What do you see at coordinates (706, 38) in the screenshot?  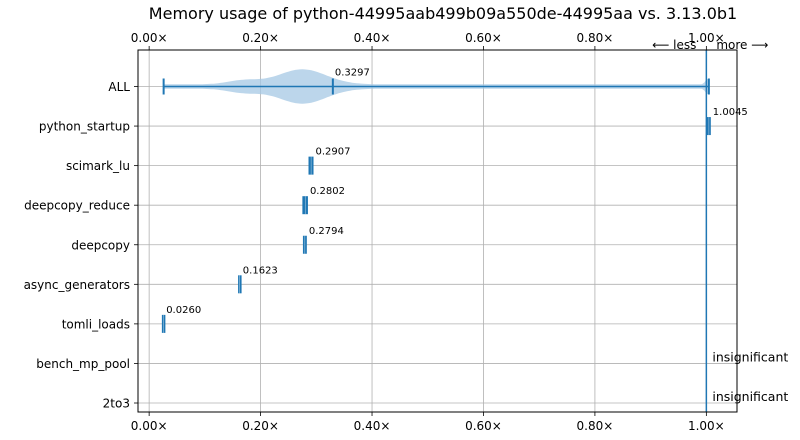 I see `x-tick-label-top: 1.00×` at bounding box center [706, 38].